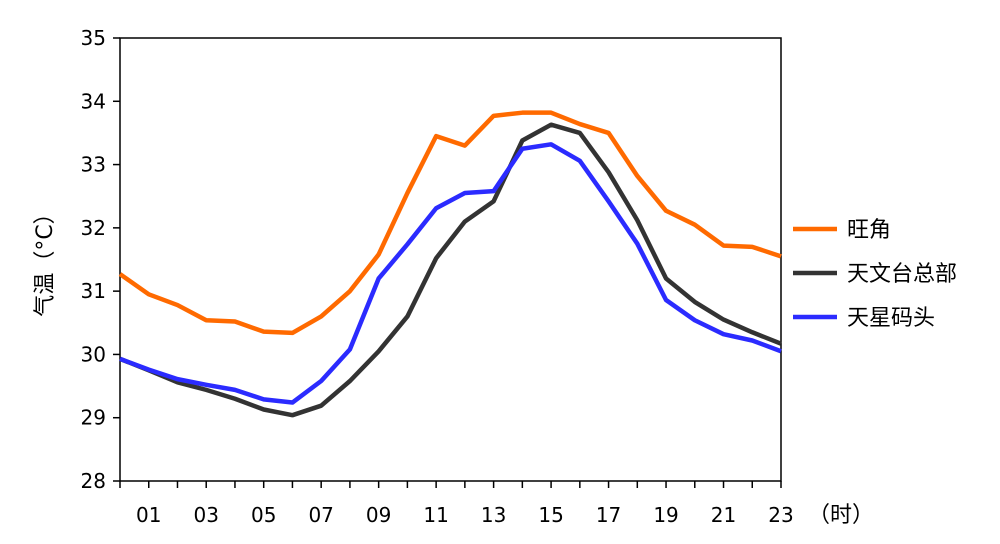  I want to click on x-tick-label: 19, so click(665, 515).